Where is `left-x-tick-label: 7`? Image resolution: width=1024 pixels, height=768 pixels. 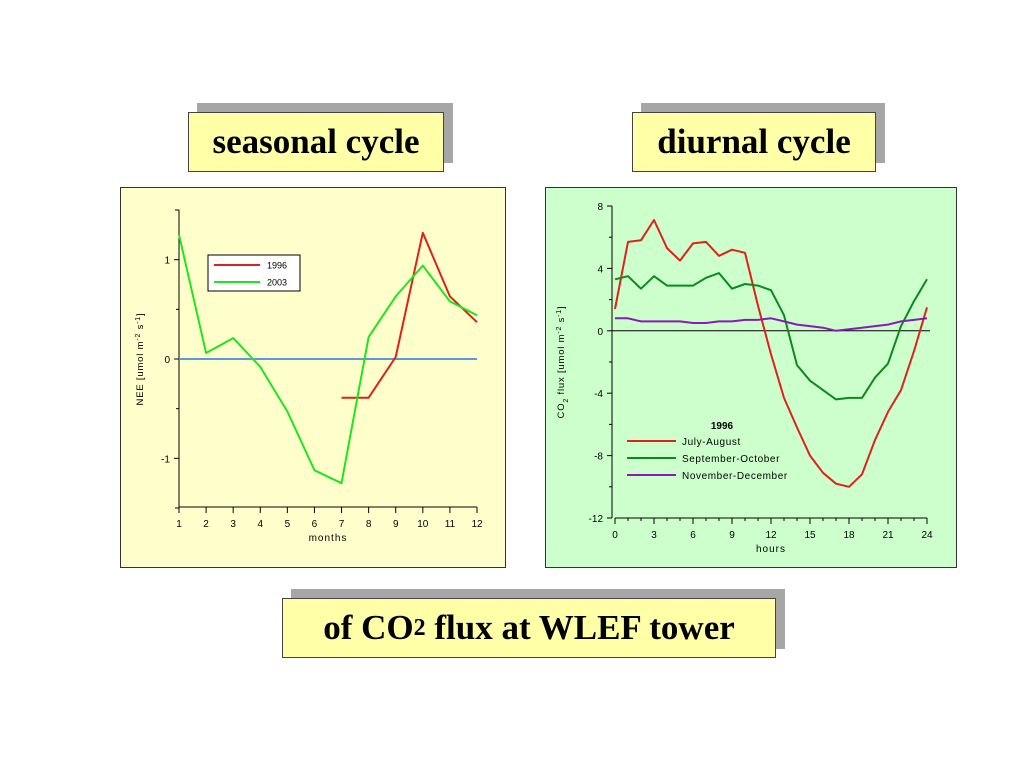
left-x-tick-label: 7 is located at coordinates (342, 524).